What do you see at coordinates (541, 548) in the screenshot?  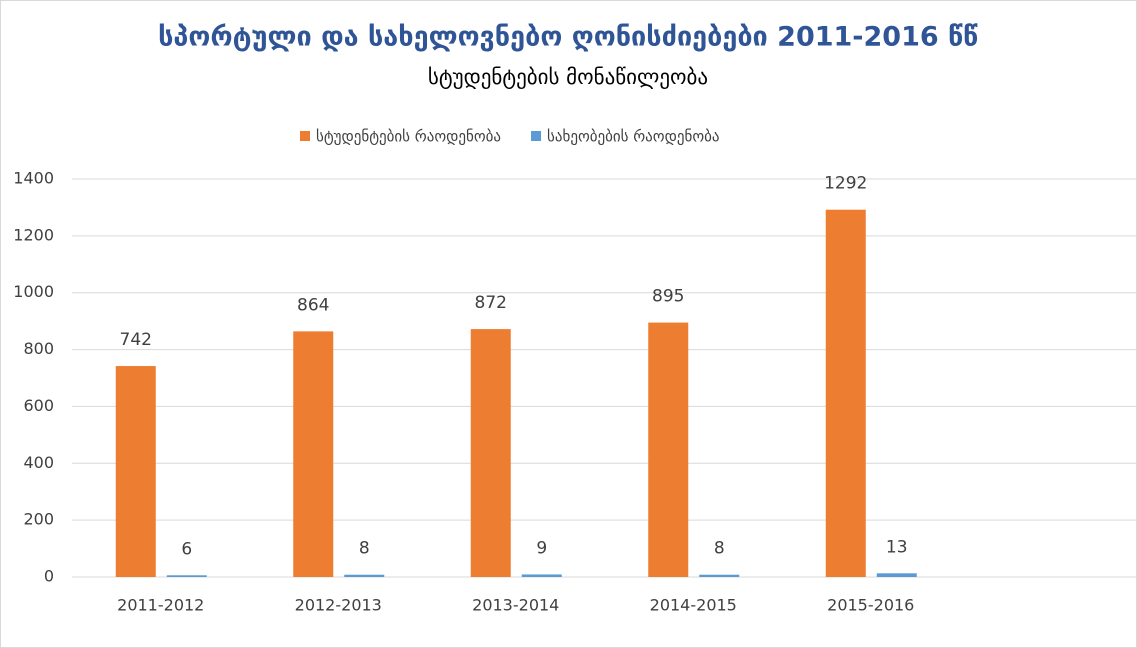 I see `data-label: 9` at bounding box center [541, 548].